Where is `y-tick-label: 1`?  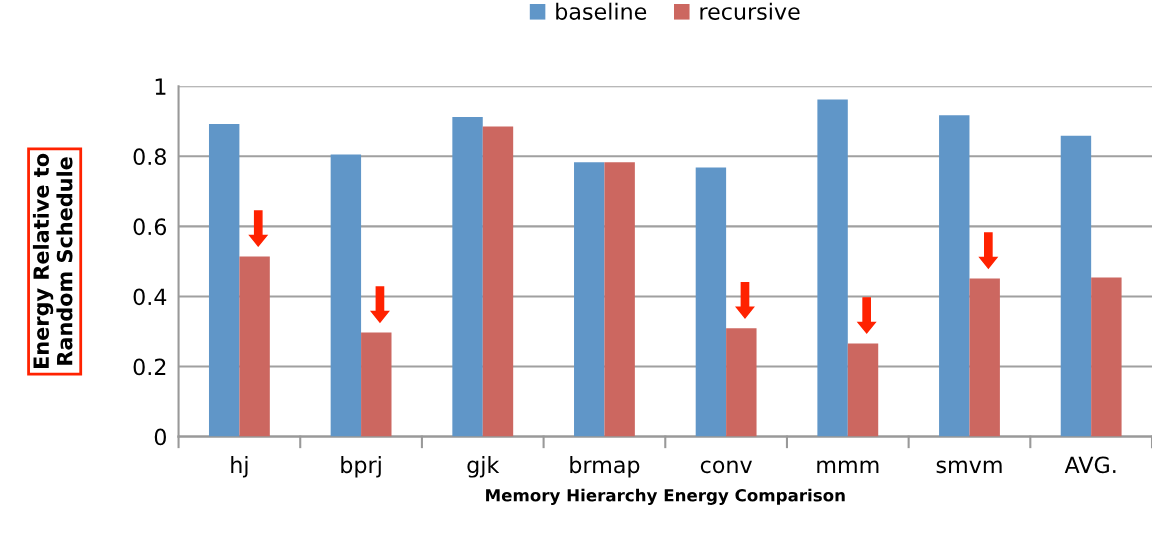 y-tick-label: 1 is located at coordinates (160, 86).